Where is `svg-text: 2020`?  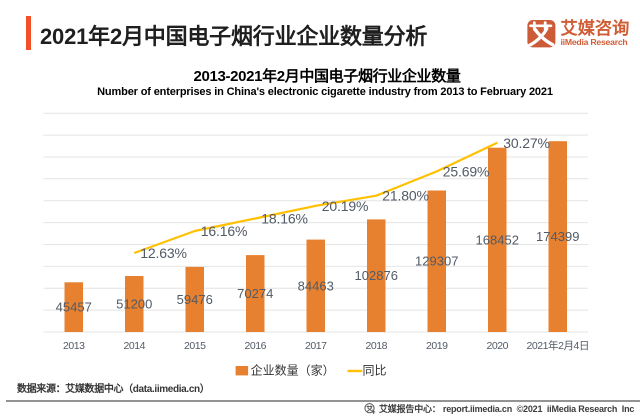 svg-text: 2020 is located at coordinates (497, 346).